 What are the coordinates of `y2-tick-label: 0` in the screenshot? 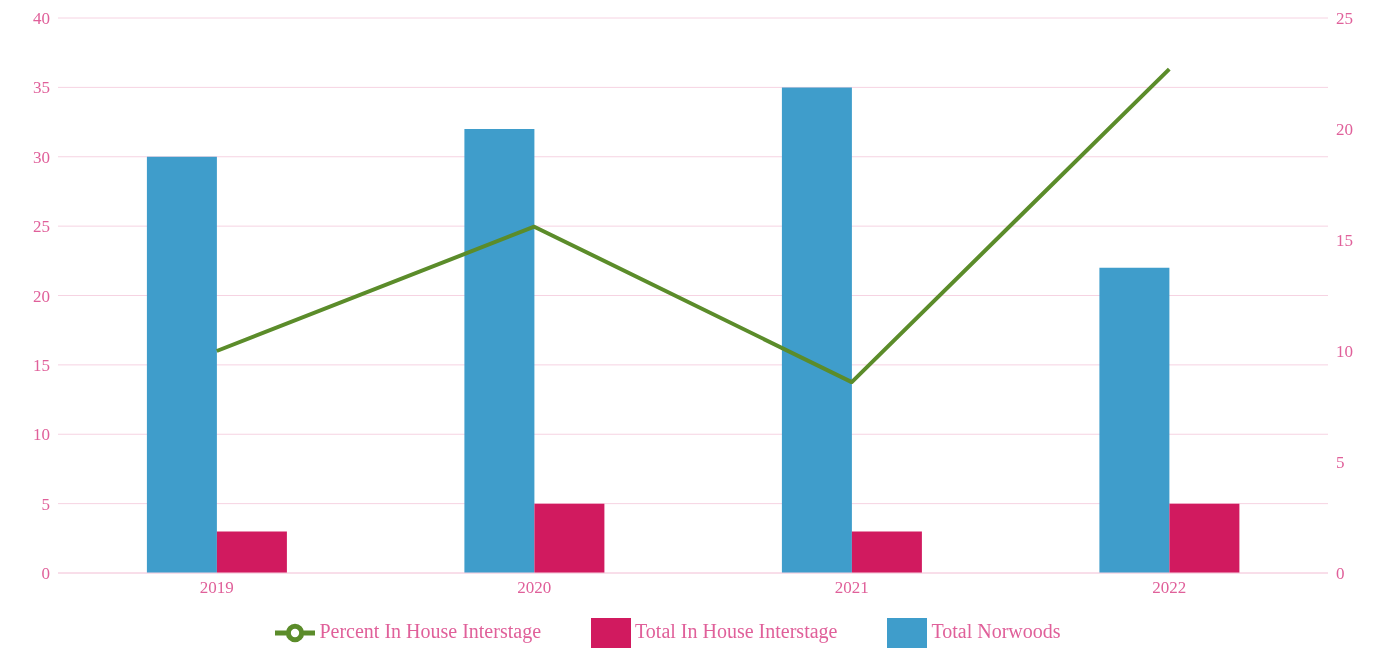 It's located at (1340, 574).